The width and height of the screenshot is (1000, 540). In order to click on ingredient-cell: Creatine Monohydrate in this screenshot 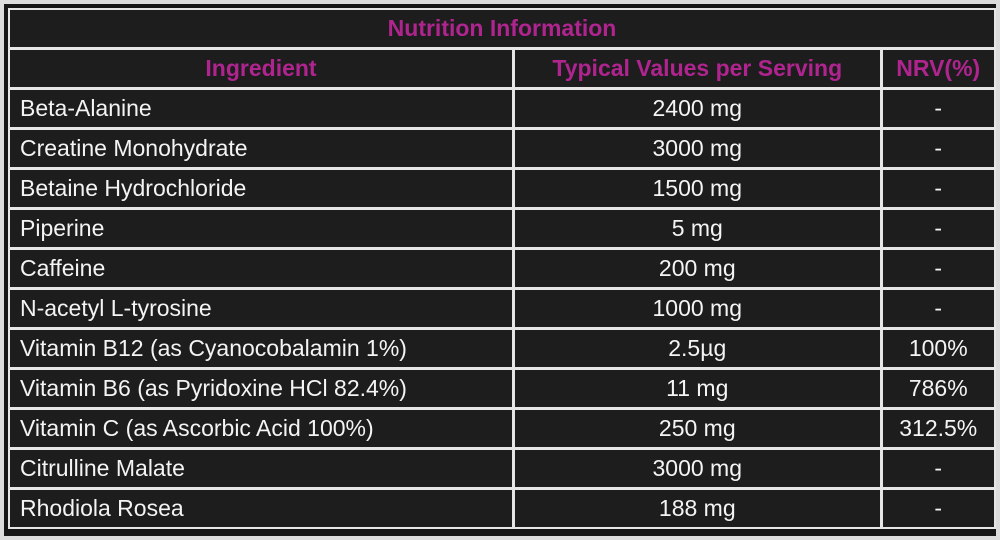, I will do `click(261, 148)`.